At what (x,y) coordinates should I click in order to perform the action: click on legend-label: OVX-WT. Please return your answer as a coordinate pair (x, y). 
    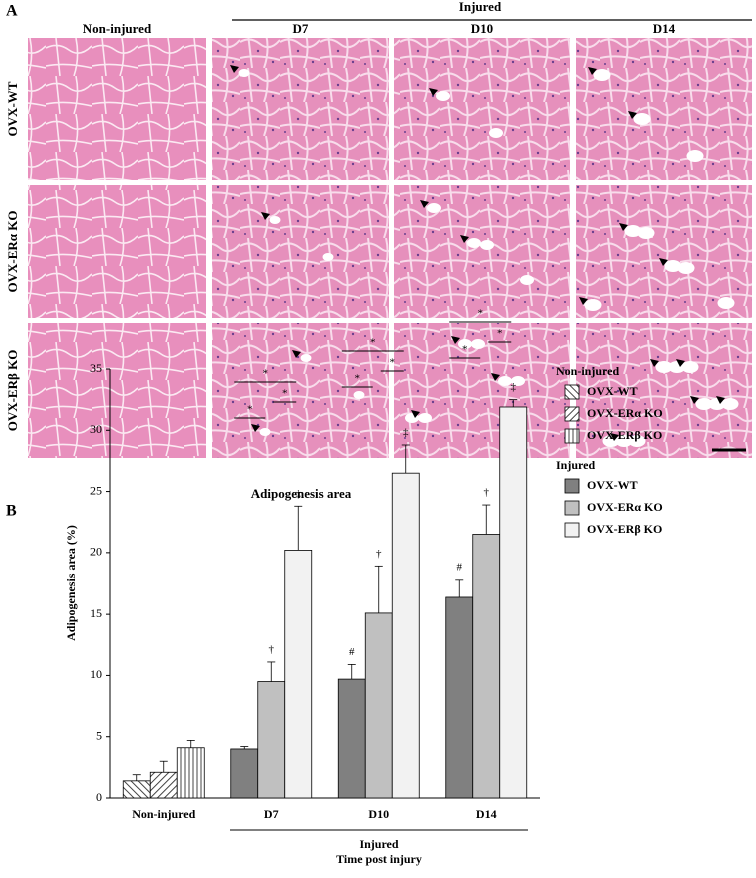
    Looking at the image, I should click on (612, 485).